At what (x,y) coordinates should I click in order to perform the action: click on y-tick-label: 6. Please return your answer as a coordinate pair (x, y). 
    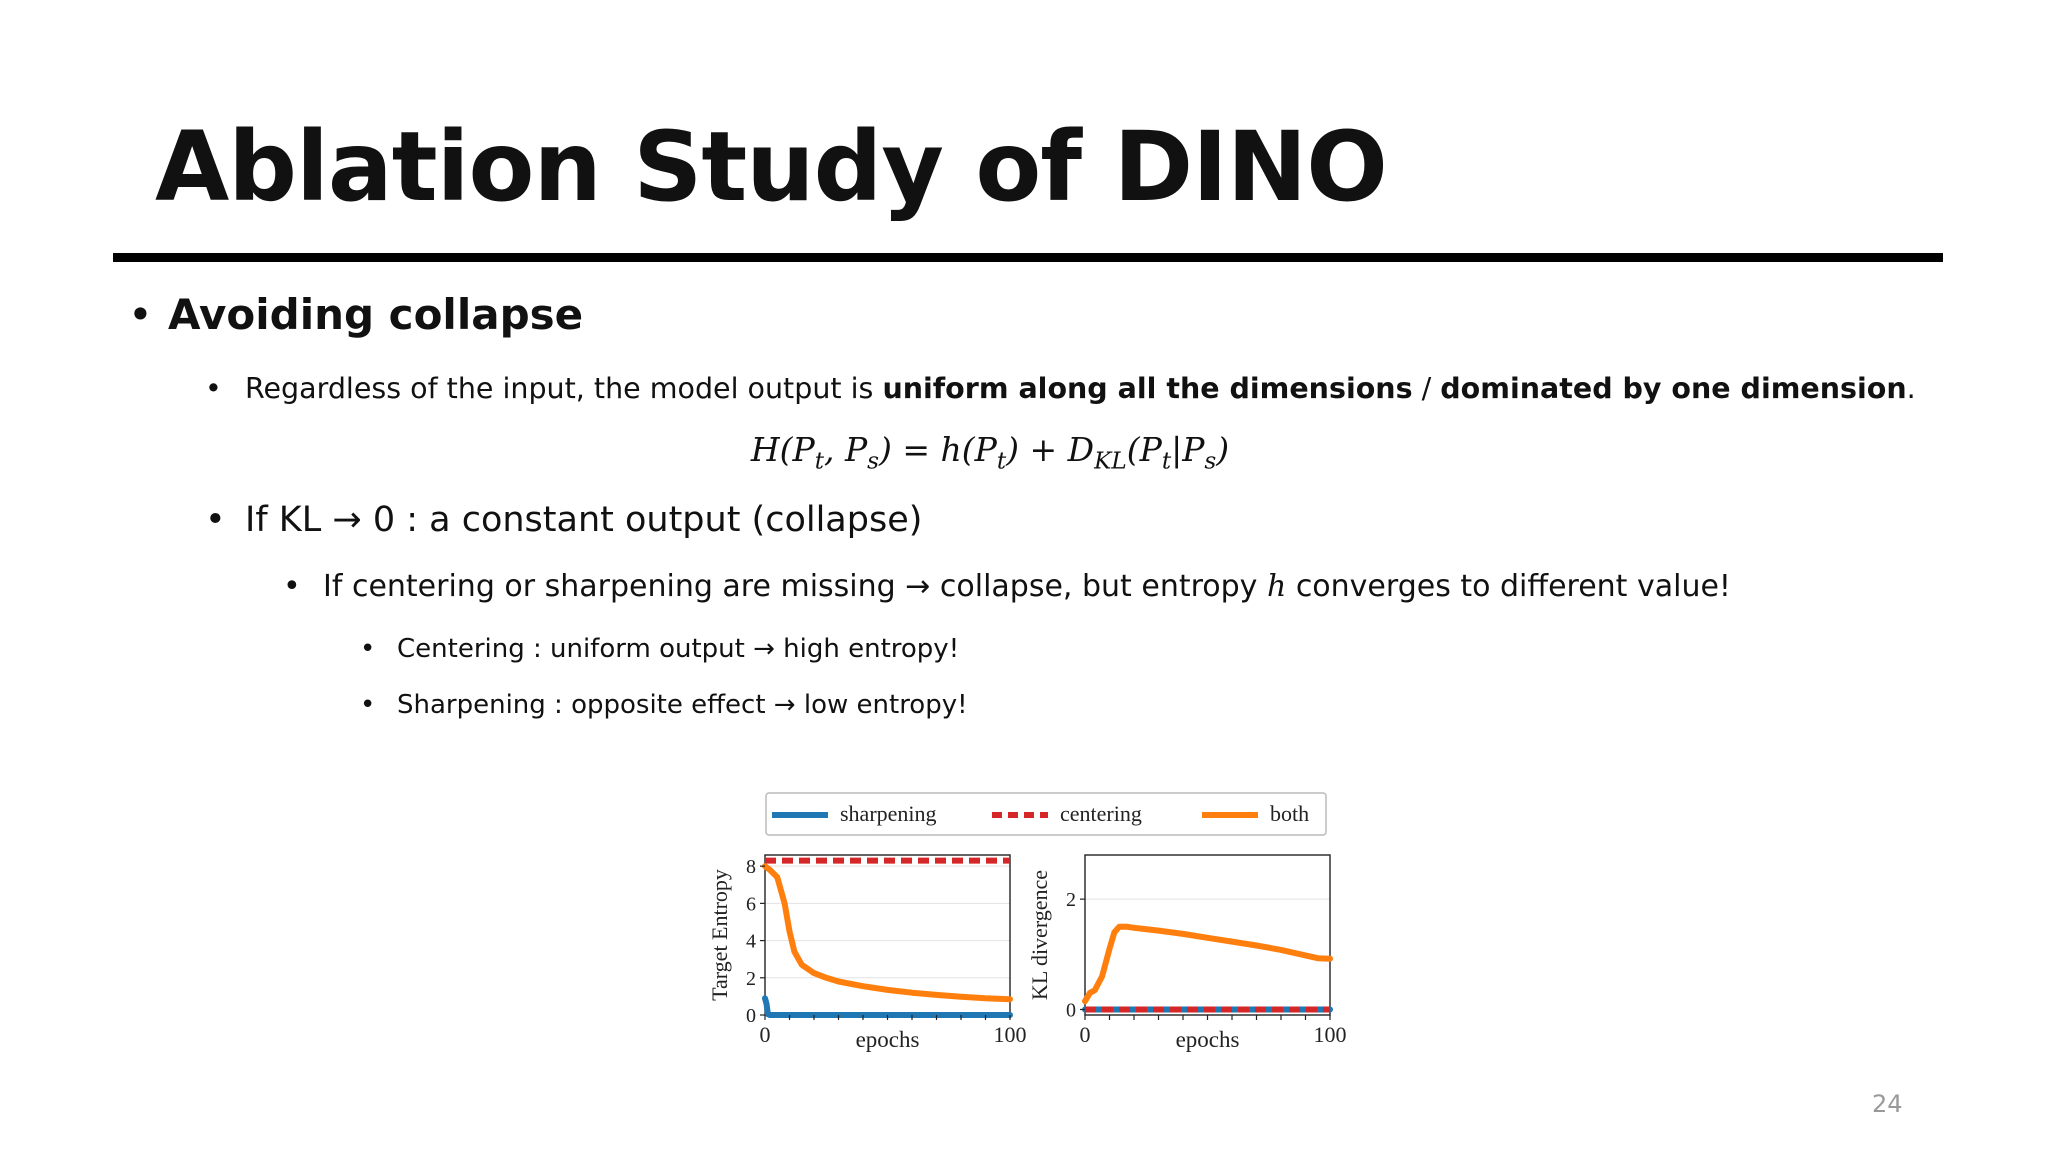
    Looking at the image, I should click on (751, 904).